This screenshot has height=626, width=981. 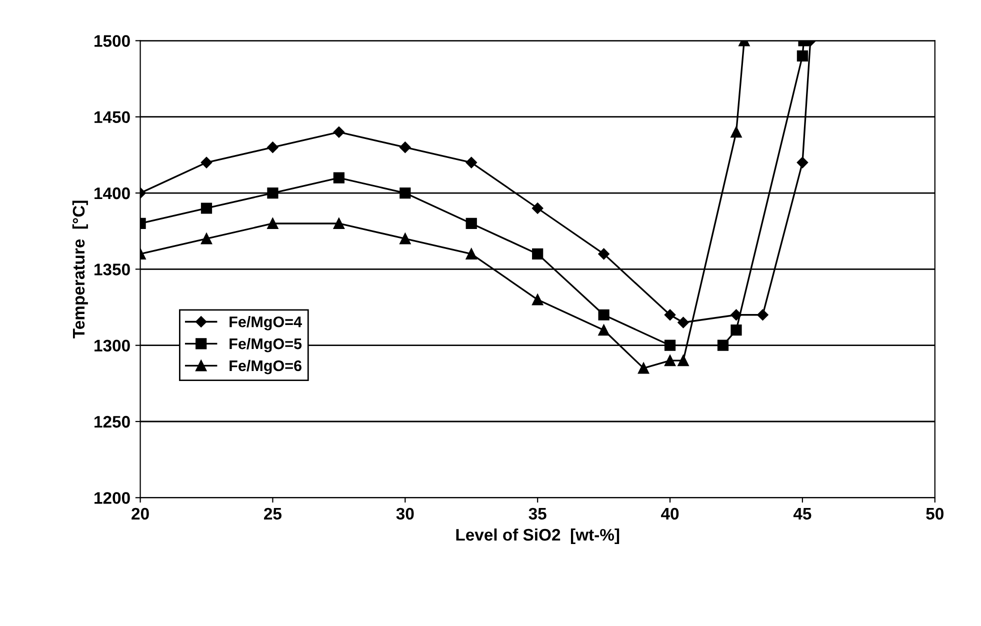 I want to click on x-tick-label: 30, so click(x=405, y=514).